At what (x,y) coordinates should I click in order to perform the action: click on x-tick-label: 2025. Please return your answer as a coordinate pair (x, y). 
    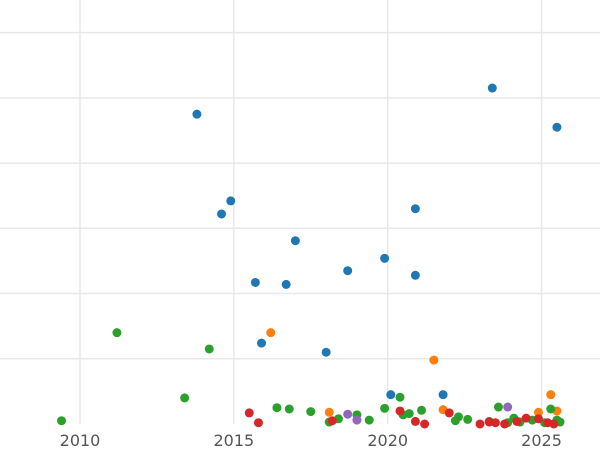
    Looking at the image, I should click on (541, 440).